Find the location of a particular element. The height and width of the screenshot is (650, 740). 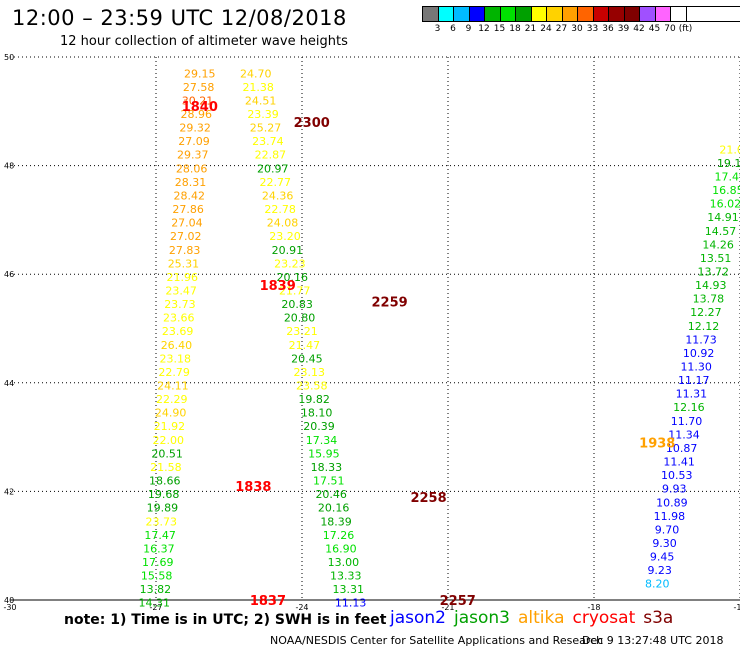

colorbar-labels: 3 6 9 12 15 18 21 24 27 30 33 36 39 42 45 70 (ft) is located at coordinates (581, 29).